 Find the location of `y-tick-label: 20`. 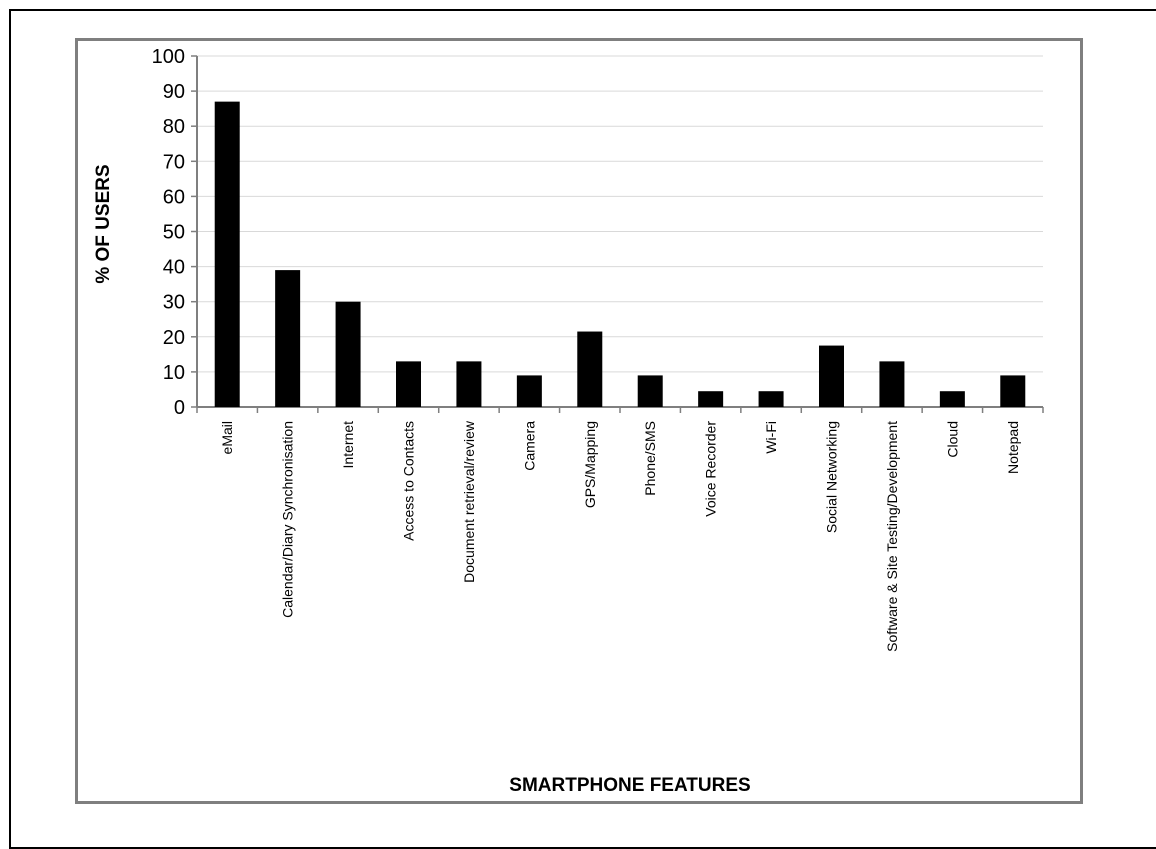

y-tick-label: 20 is located at coordinates (174, 338).